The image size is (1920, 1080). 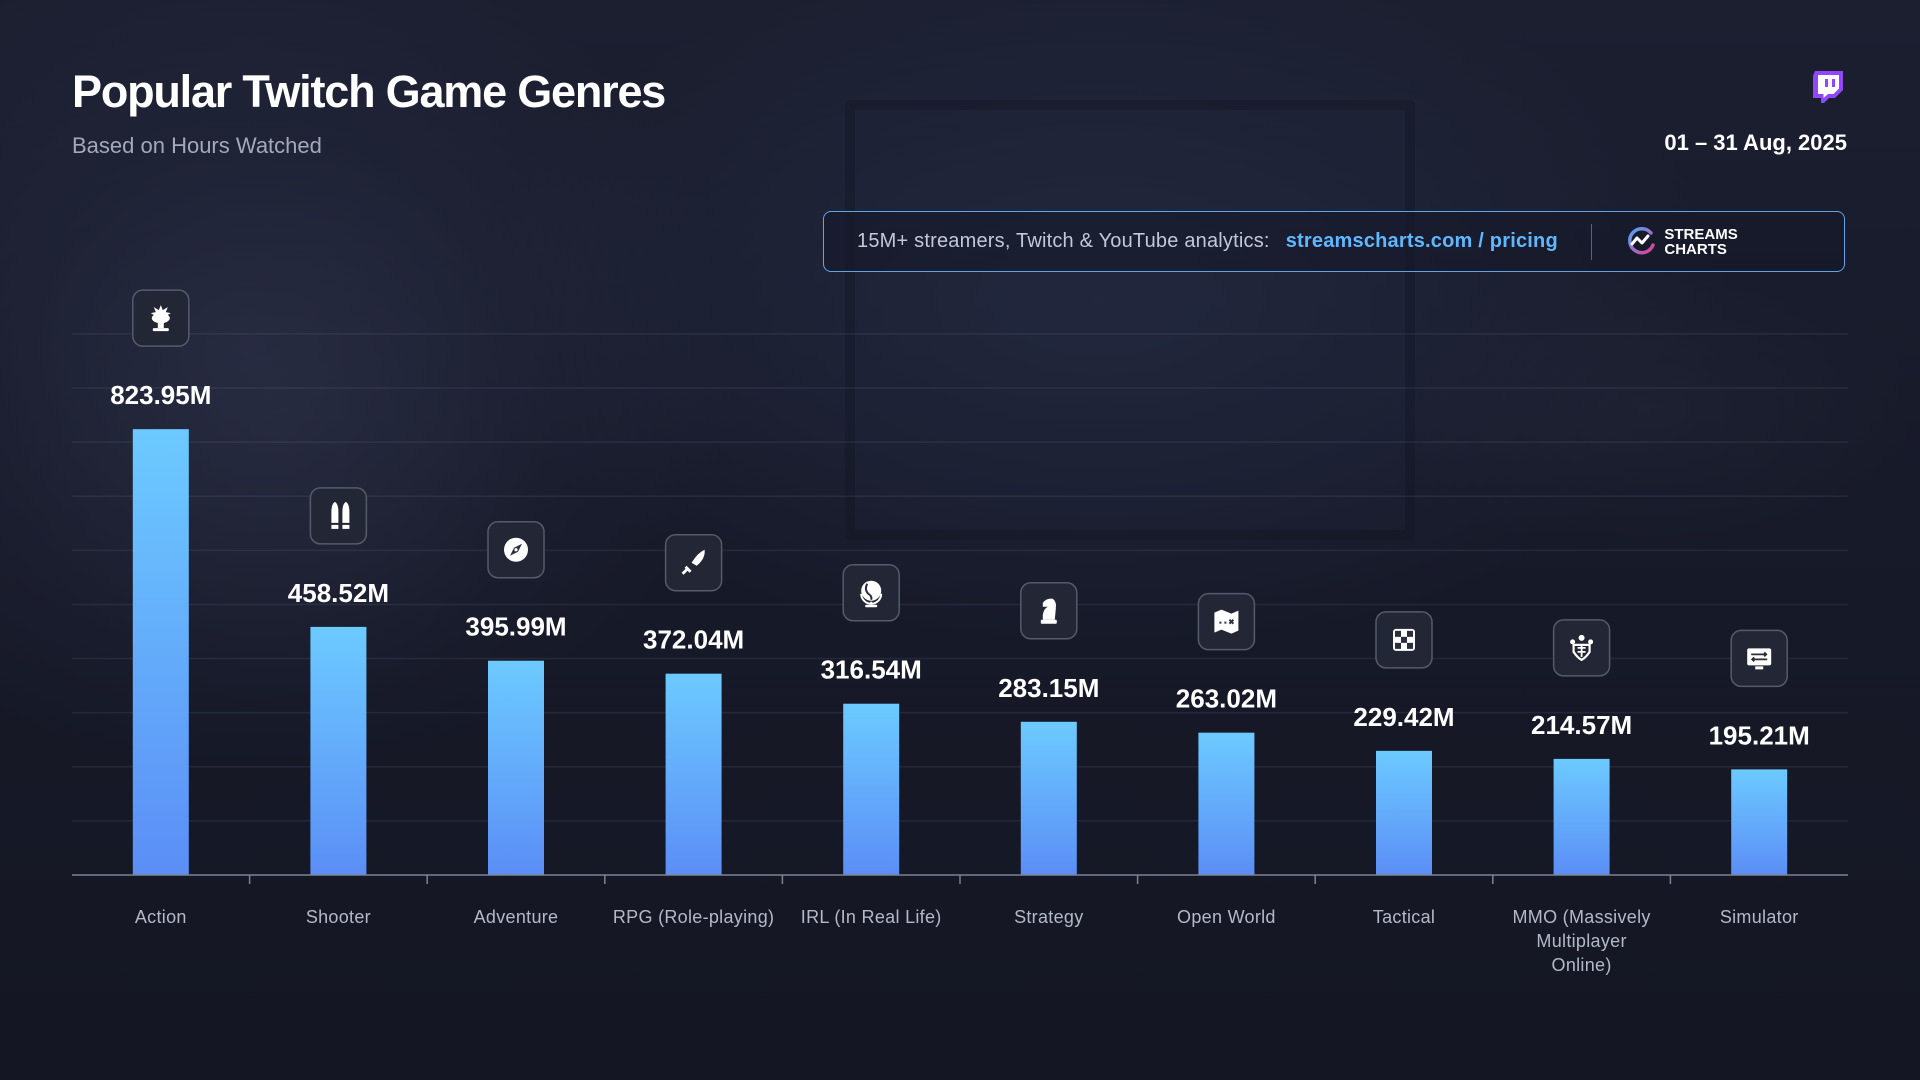 What do you see at coordinates (161, 318) in the screenshot?
I see `explosion-icon` at bounding box center [161, 318].